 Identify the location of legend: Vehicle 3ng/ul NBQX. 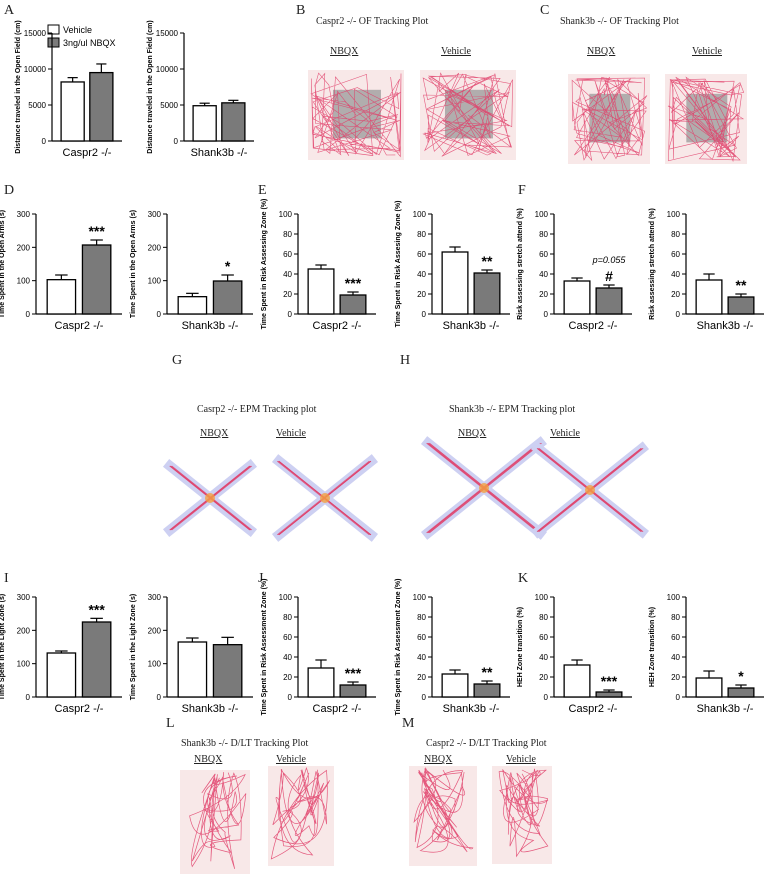
(81, 36).